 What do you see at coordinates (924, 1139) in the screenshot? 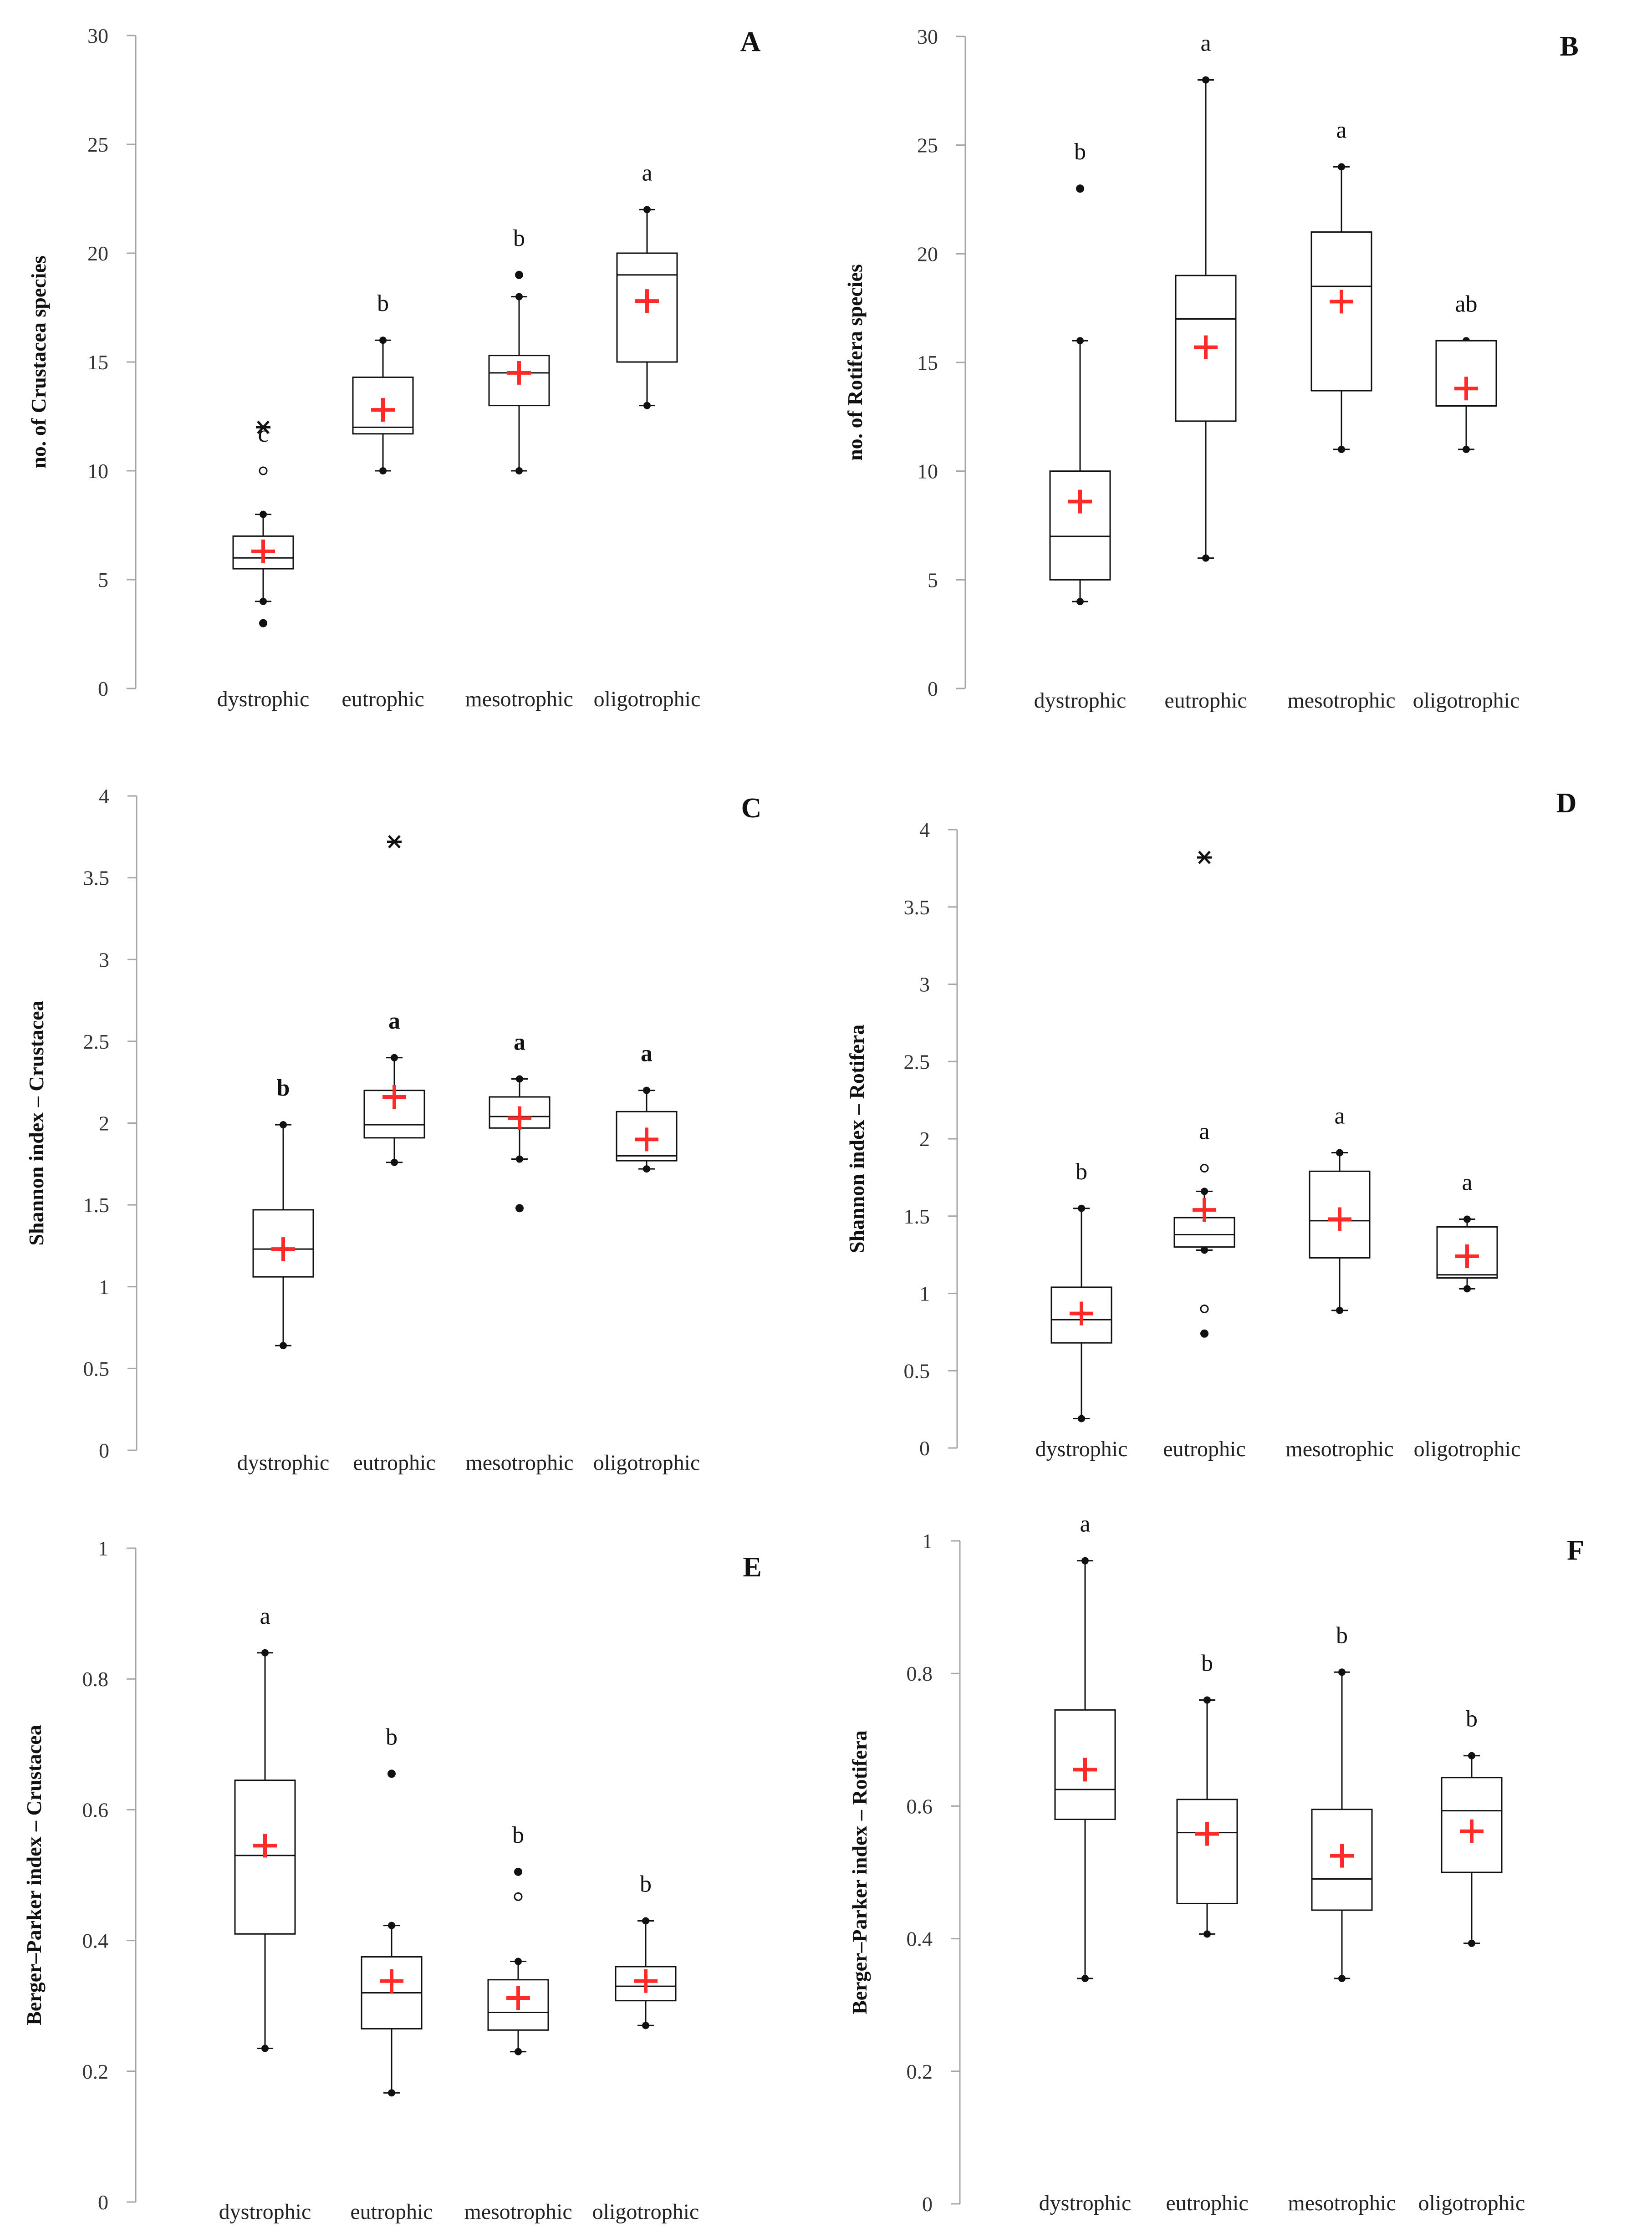
I see `y-tick-label: 2` at bounding box center [924, 1139].